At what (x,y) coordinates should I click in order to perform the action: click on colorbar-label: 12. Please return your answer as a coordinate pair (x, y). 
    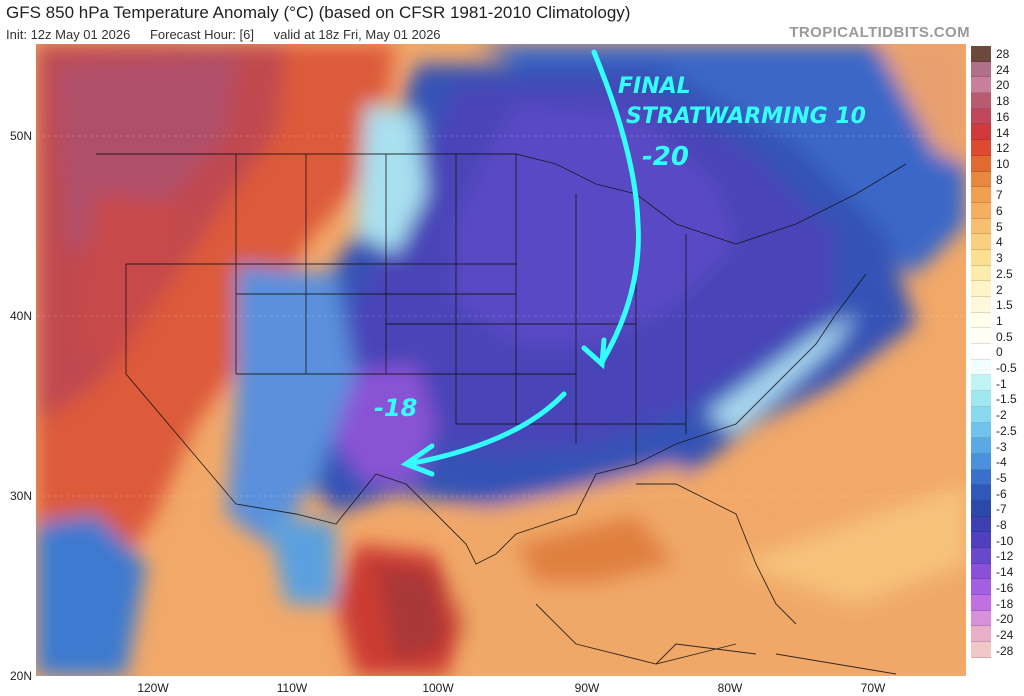
    Looking at the image, I should click on (1003, 148).